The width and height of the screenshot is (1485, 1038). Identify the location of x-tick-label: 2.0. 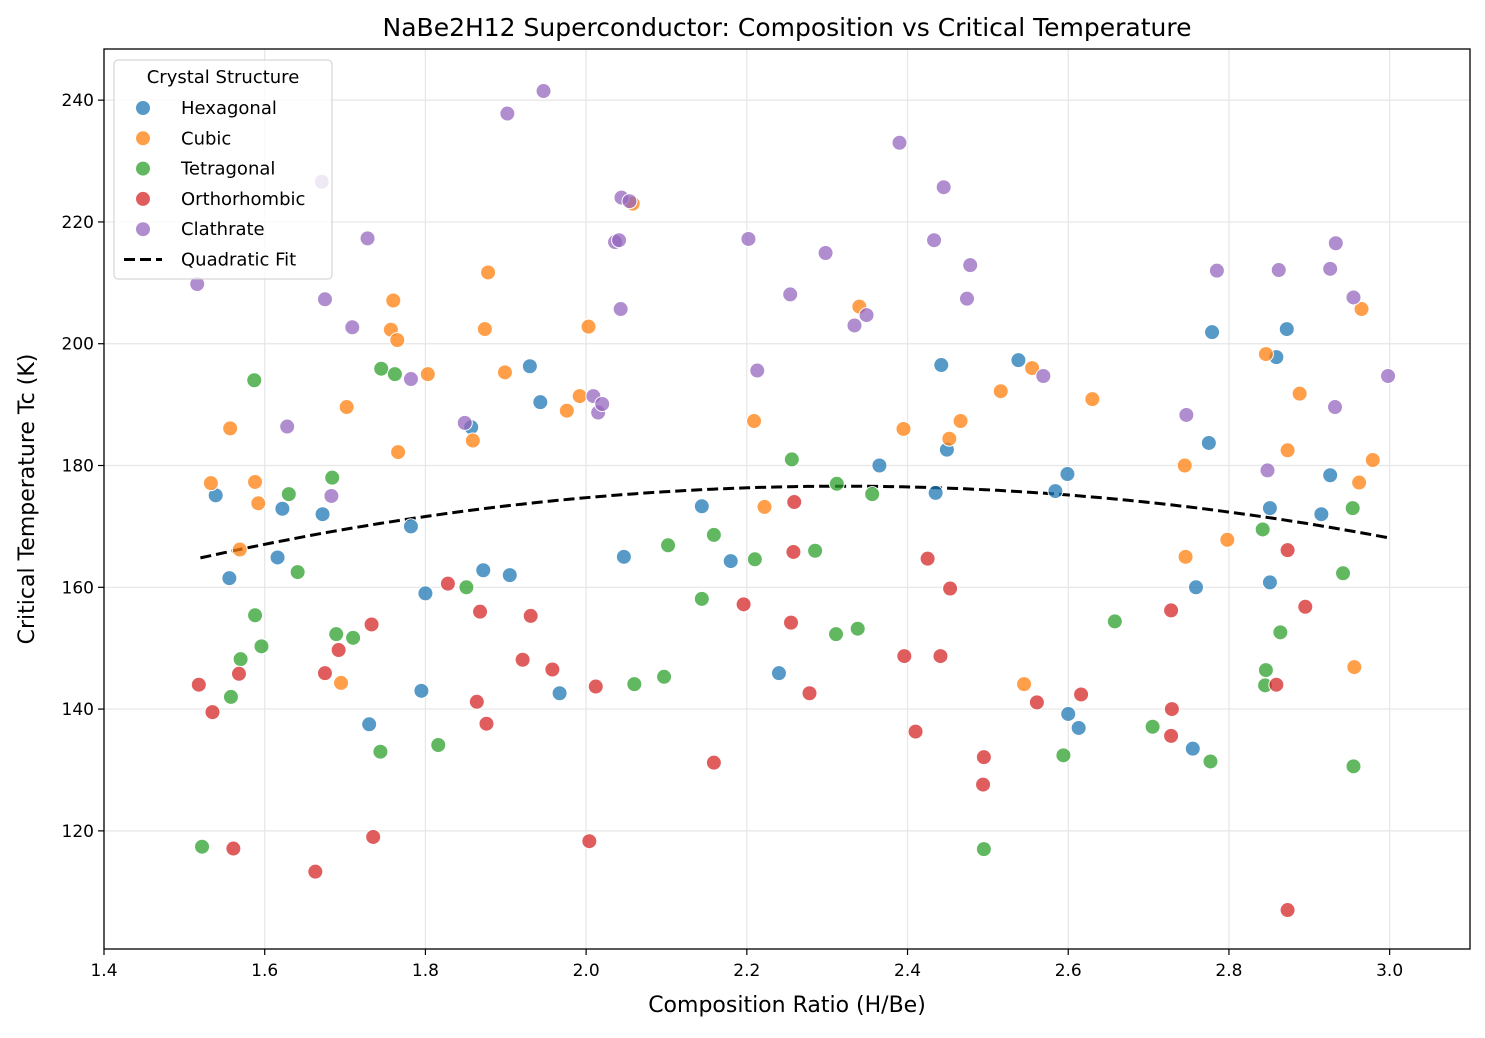
(586, 971).